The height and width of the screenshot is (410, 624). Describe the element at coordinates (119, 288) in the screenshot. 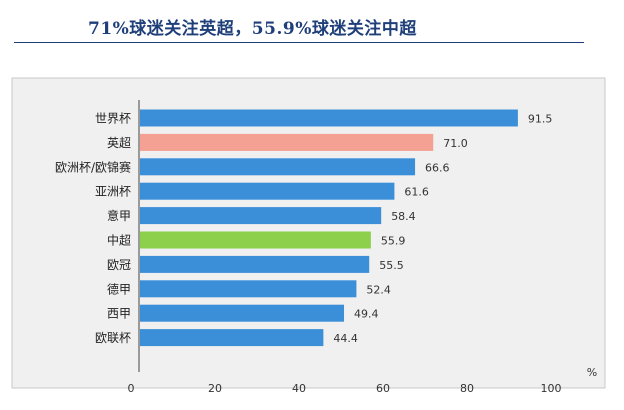

I see `category-label: 德甲` at that location.